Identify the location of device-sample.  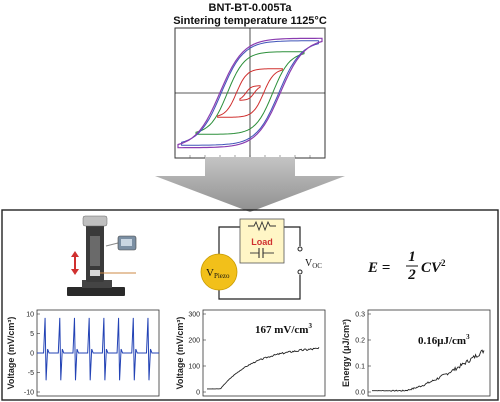
(95, 273).